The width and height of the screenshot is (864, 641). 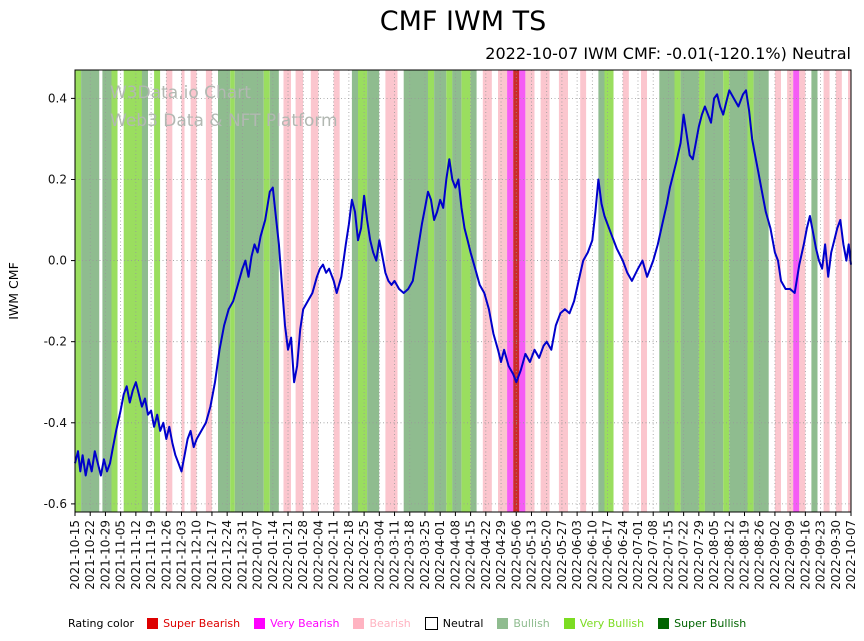 What do you see at coordinates (821, 555) in the screenshot?
I see `x-tick-label: 2022-09-23` at bounding box center [821, 555].